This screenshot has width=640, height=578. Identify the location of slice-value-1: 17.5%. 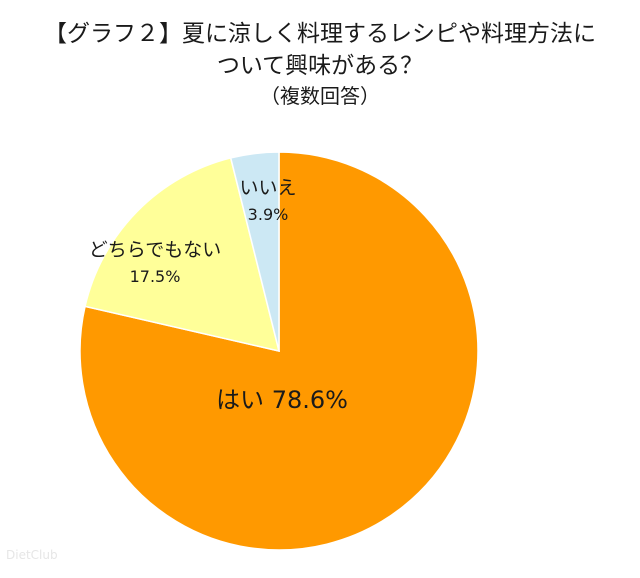
(155, 276).